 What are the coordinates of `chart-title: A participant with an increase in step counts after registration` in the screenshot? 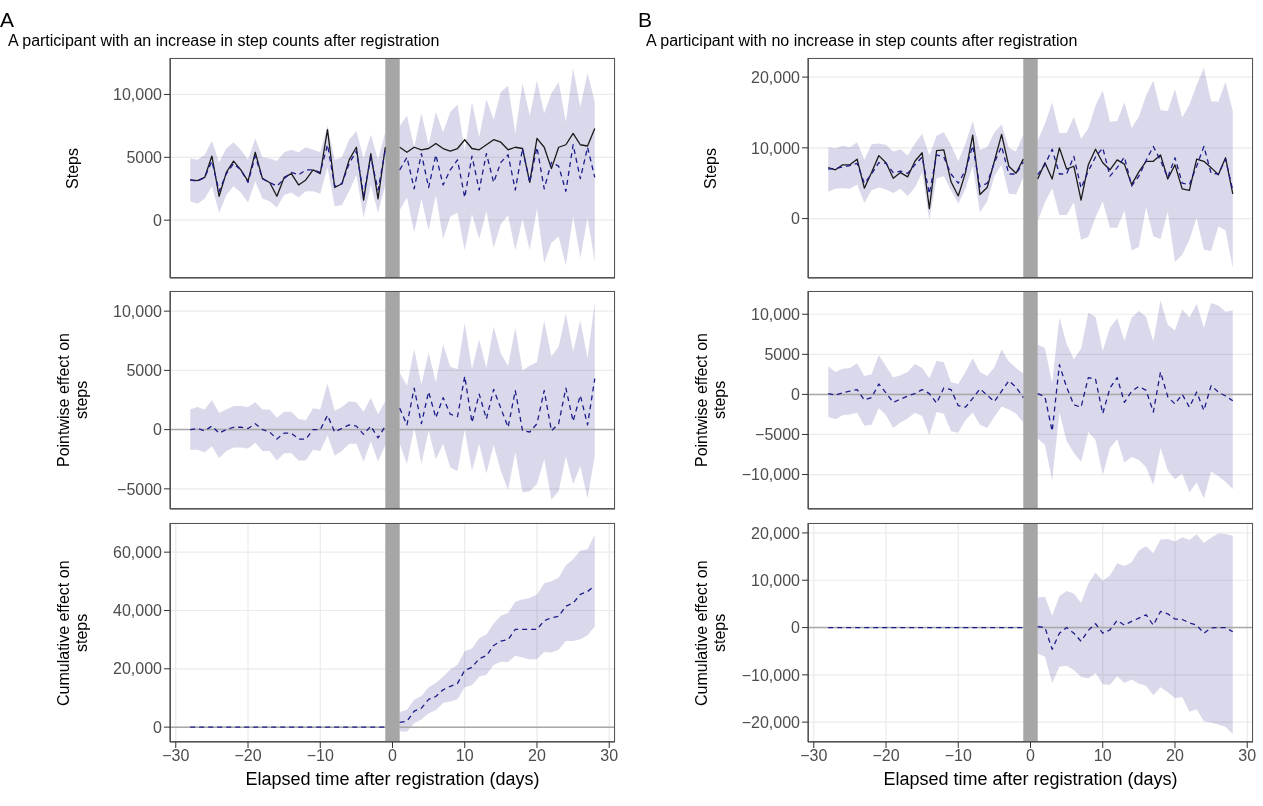 It's located at (224, 41).